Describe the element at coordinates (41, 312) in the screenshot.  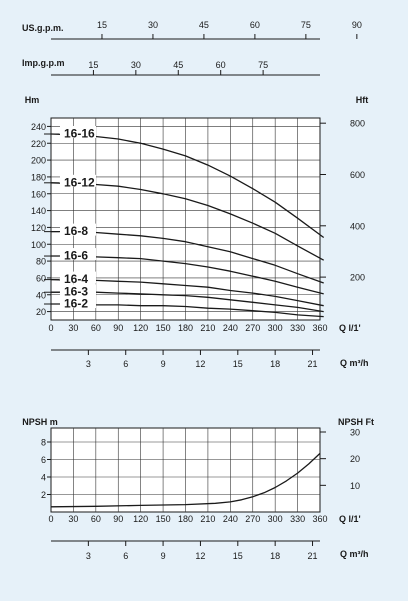
I see `left-tick-label: 20` at that location.